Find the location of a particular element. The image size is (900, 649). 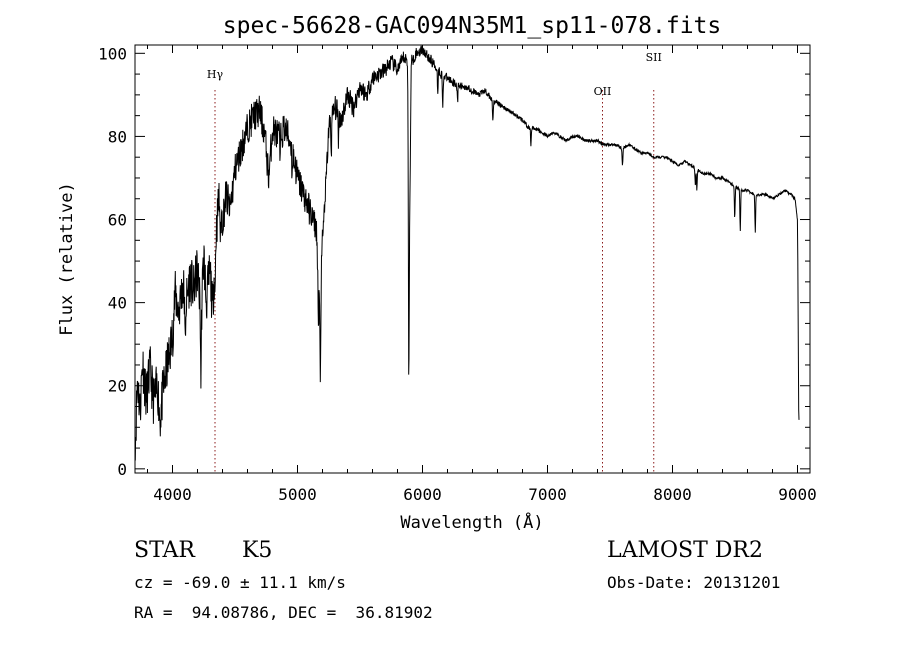

coordinates-readout: RA = 94.08786, DEC = 36.81902 is located at coordinates (283, 612).